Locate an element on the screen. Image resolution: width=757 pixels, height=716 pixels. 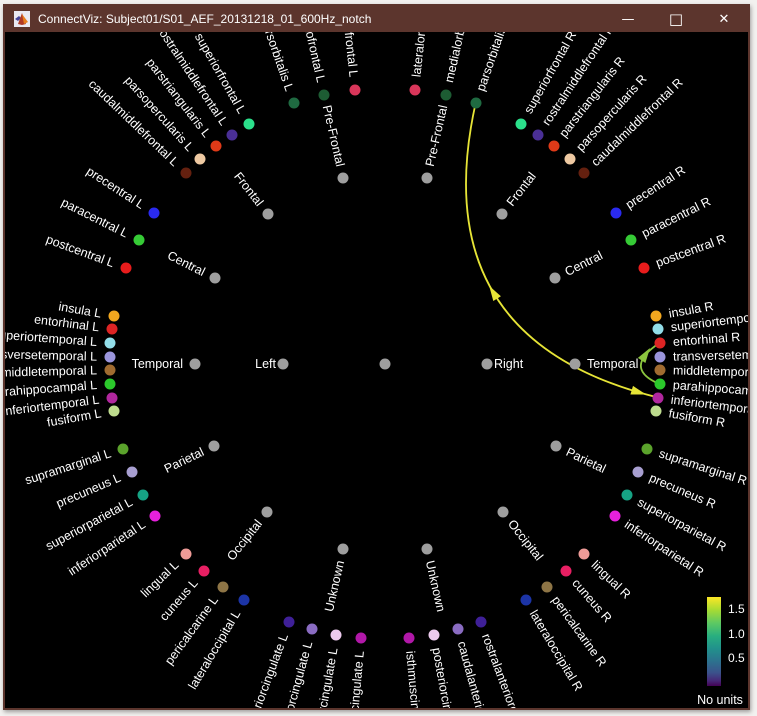
node-label: parsorbitalis L is located at coordinates (277, 63).